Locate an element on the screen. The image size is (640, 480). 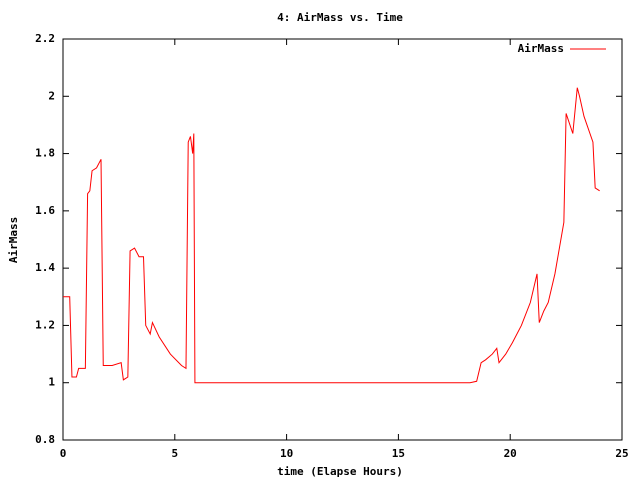
x-tick-label: 0 is located at coordinates (63, 453).